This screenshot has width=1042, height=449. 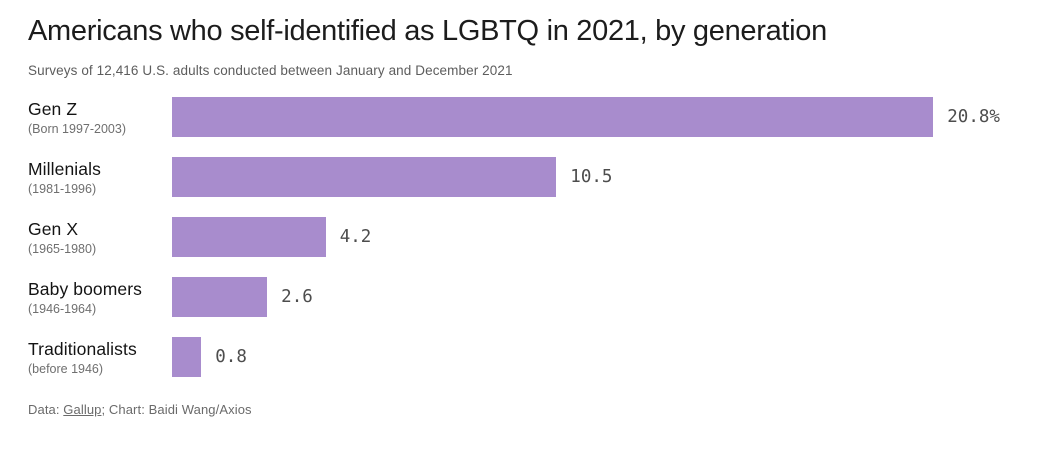 I want to click on category-label-block: Traditionalists (before 1946), so click(x=100, y=357).